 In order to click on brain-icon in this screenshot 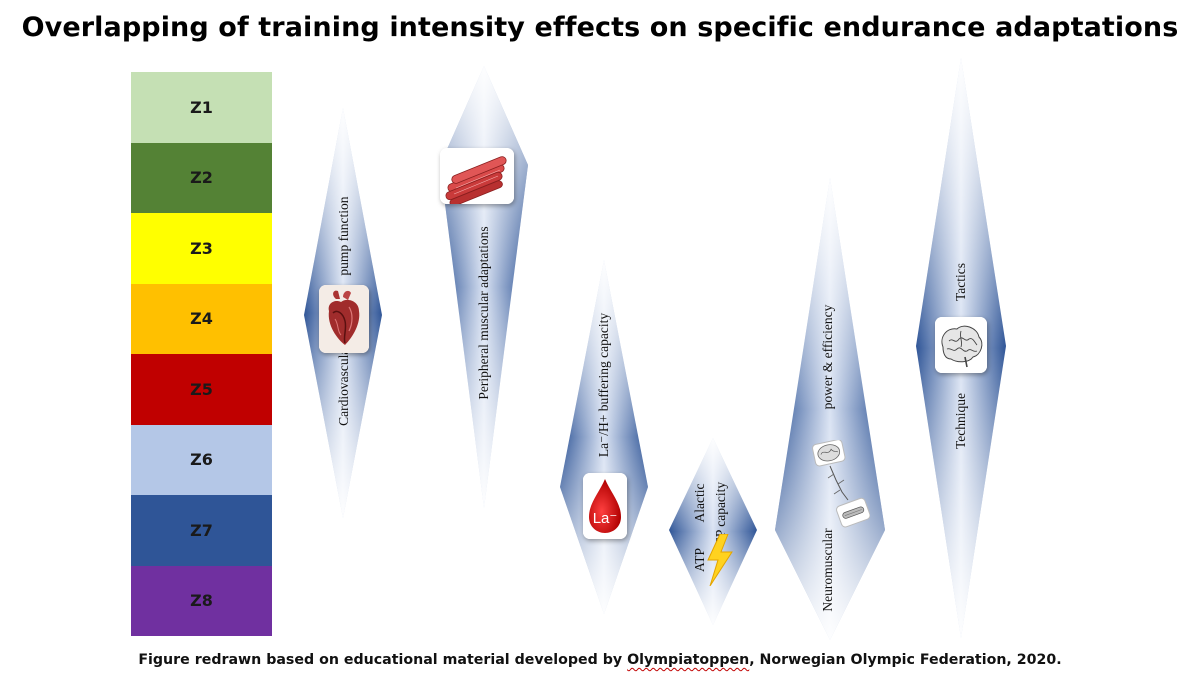, I will do `click(961, 345)`.